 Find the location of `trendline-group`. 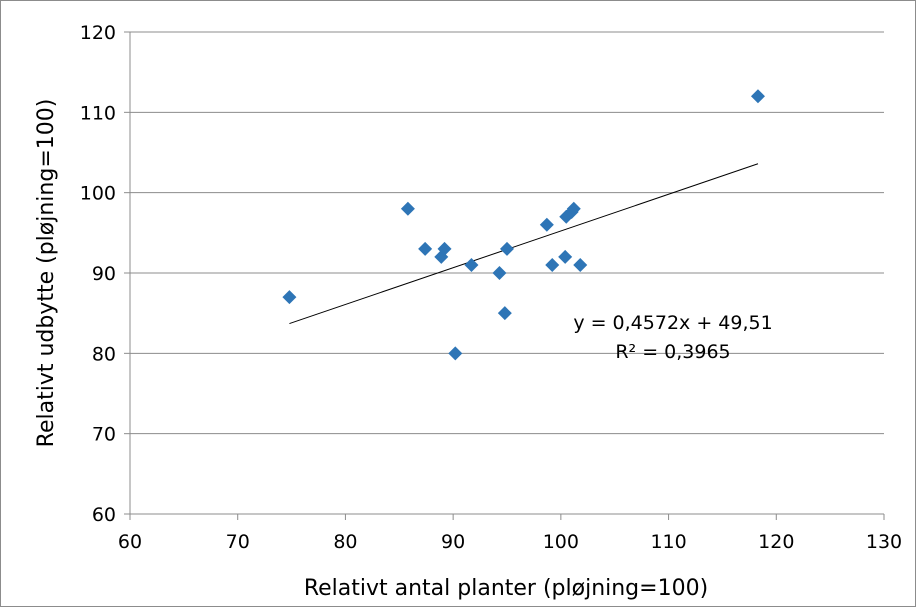

trendline-group is located at coordinates (524, 244).